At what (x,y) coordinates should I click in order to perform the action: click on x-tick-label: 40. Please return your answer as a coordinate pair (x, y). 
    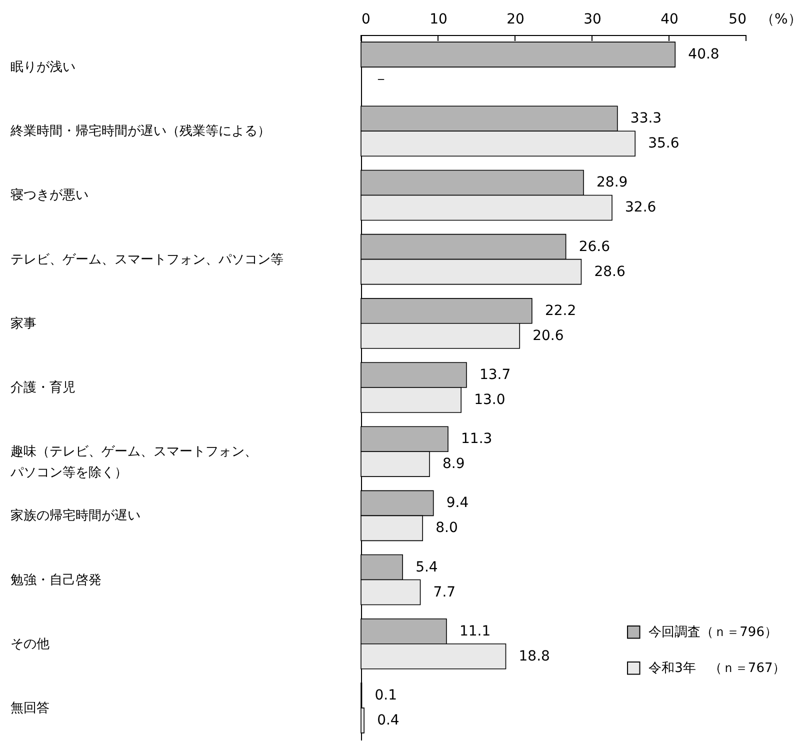
    Looking at the image, I should click on (669, 20).